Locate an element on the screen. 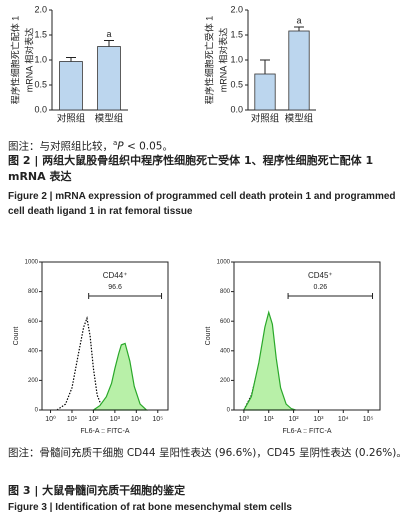  gate-value: 0.26 is located at coordinates (320, 287).